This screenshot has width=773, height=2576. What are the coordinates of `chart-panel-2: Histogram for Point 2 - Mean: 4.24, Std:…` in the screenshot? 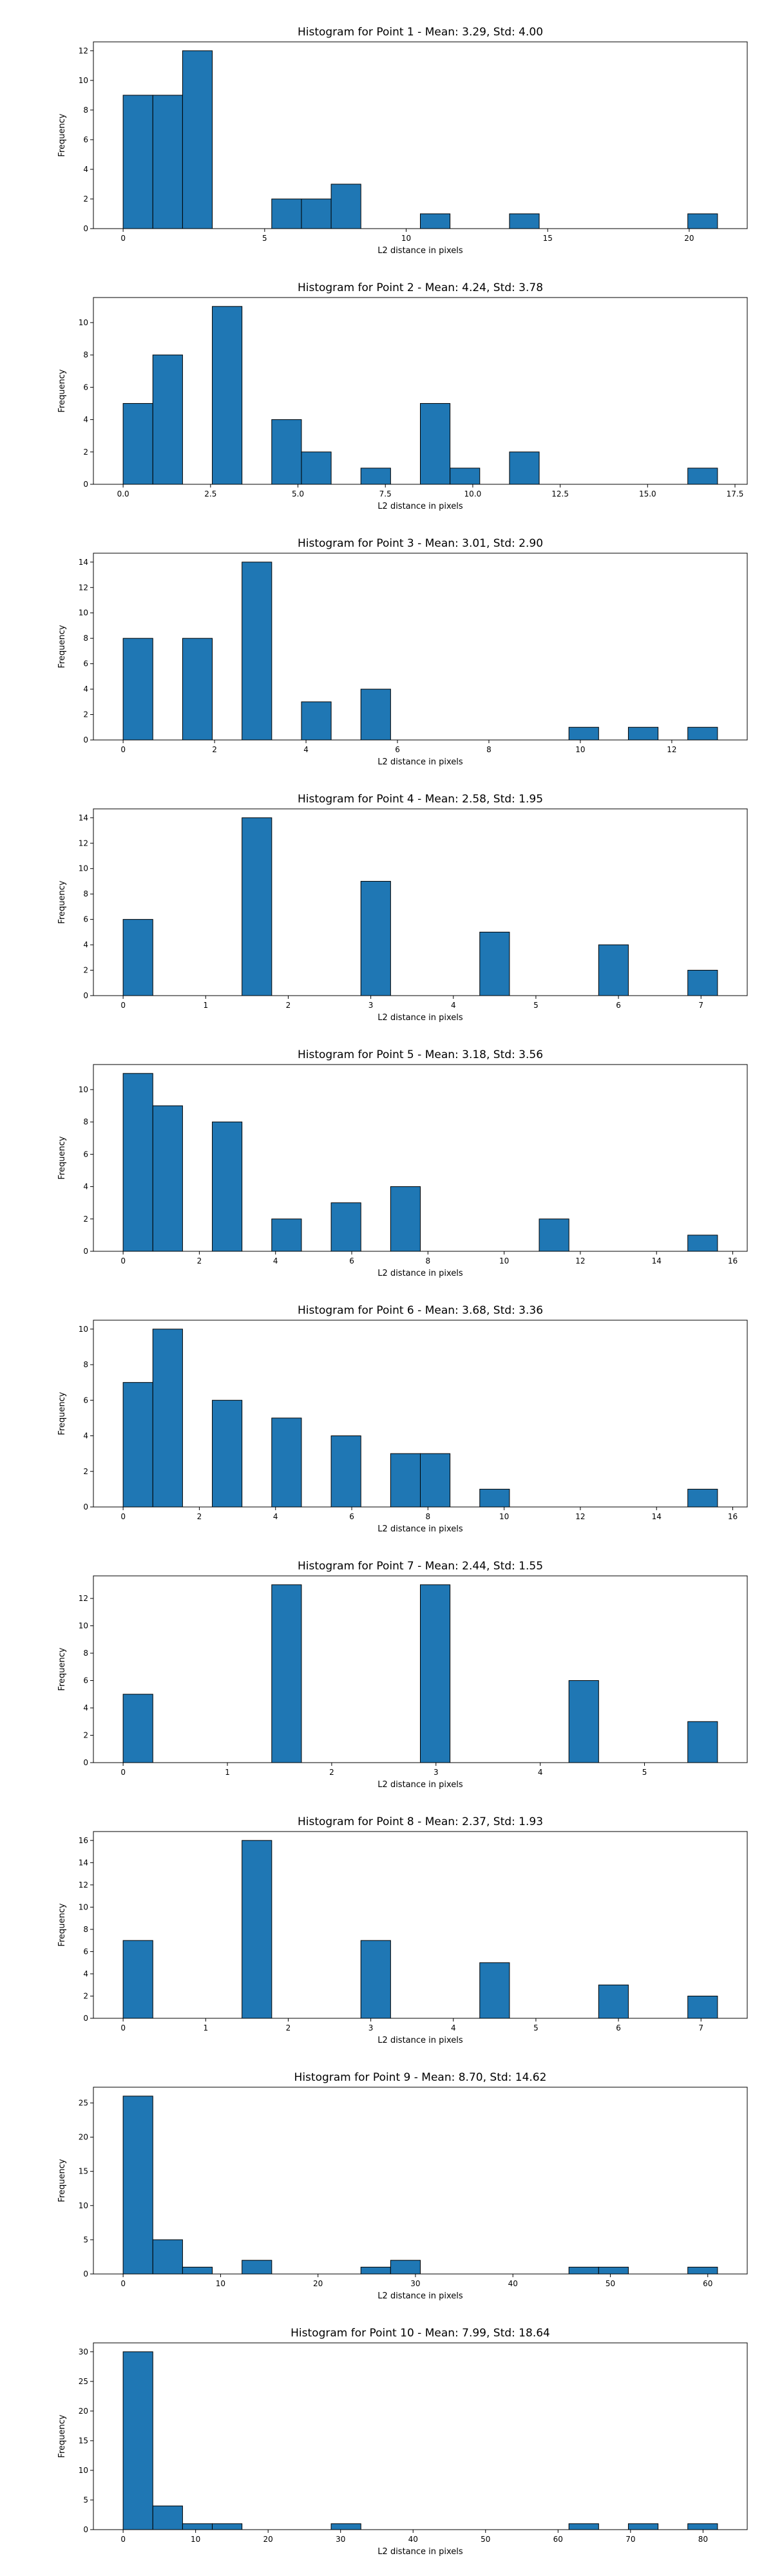 It's located at (402, 396).